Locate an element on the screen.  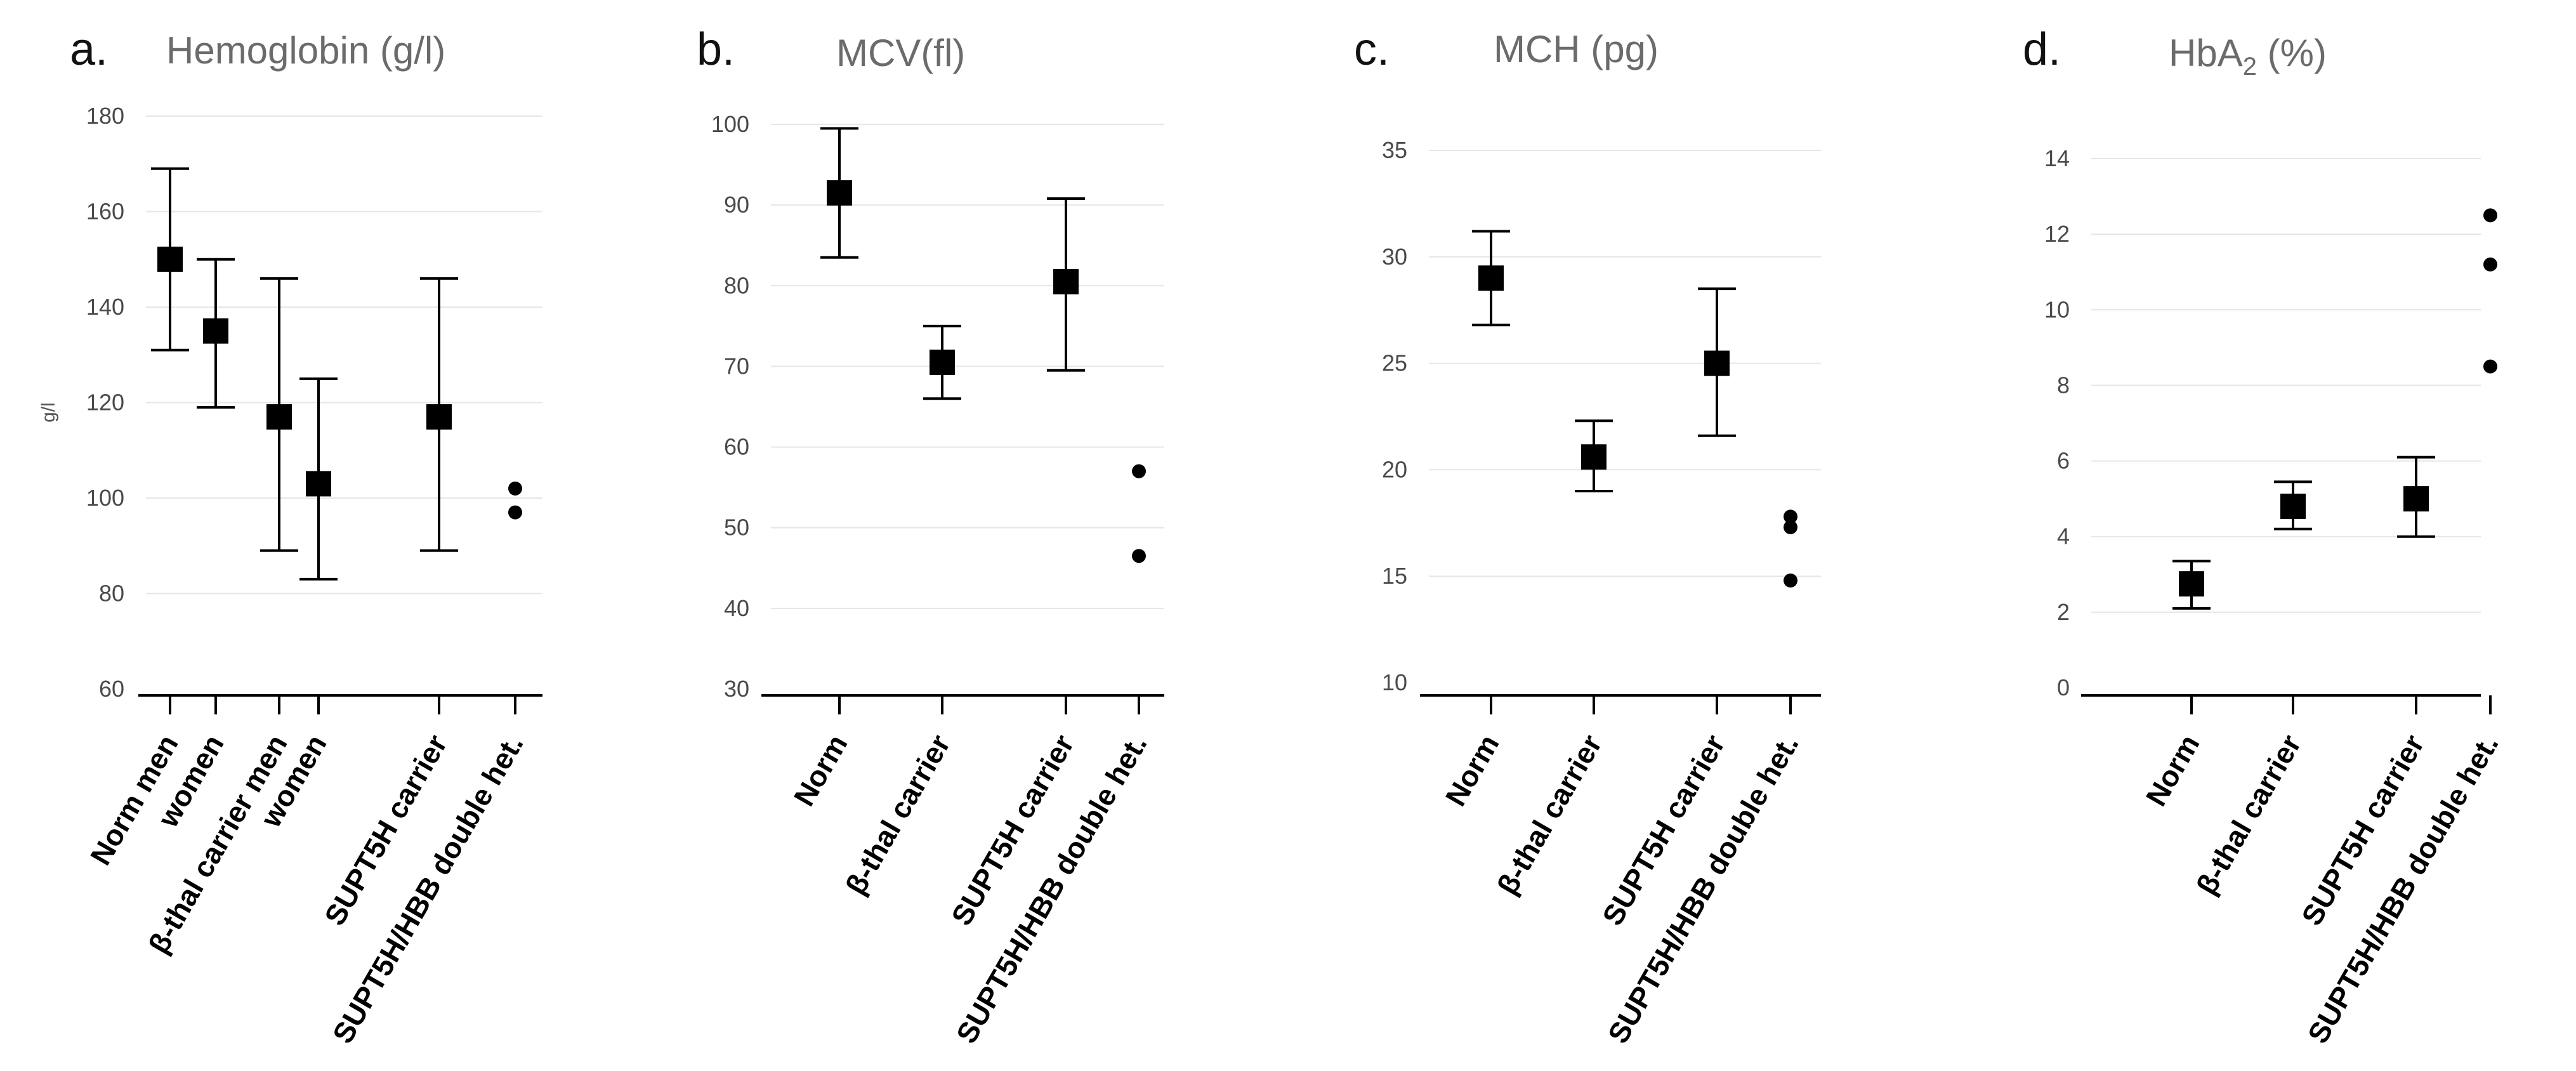
title-suffix: (%) is located at coordinates (2292, 53).